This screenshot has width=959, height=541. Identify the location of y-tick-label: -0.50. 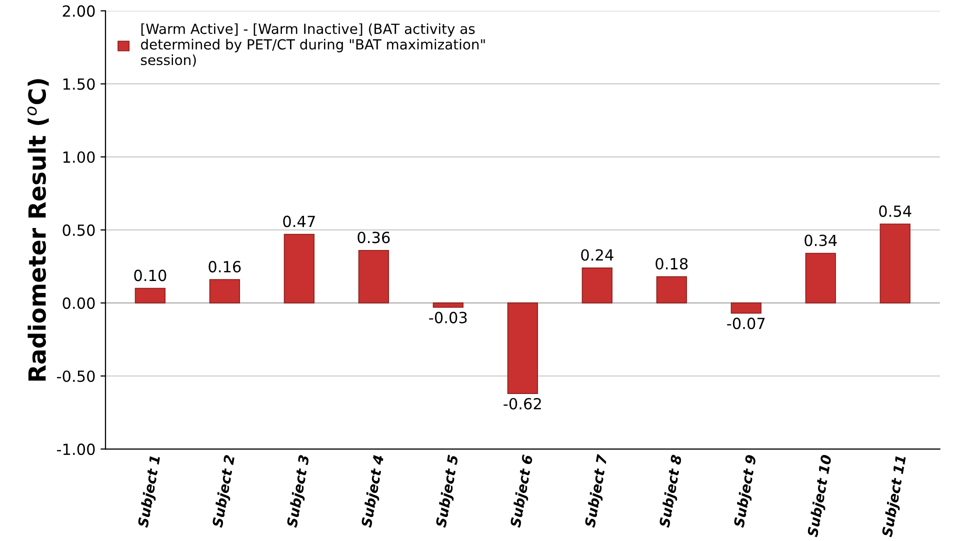
(75, 376).